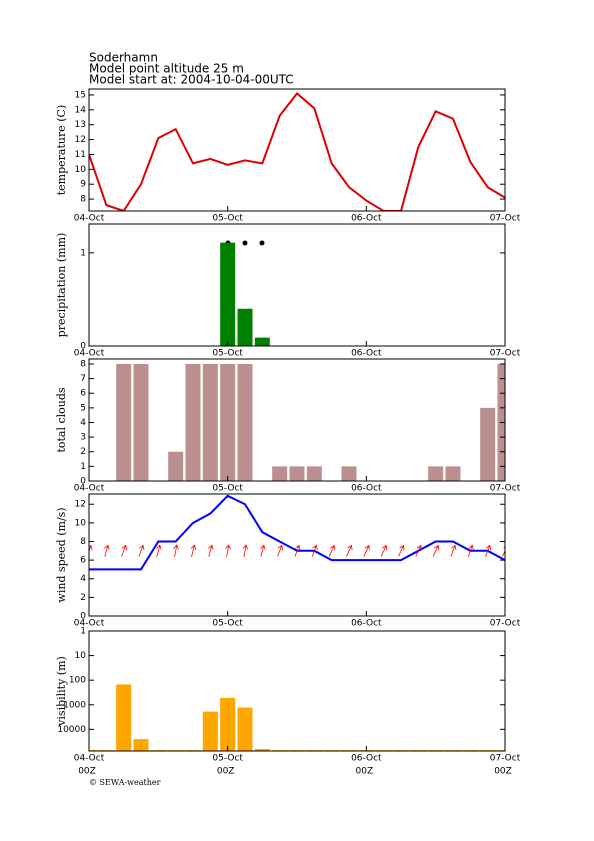 This screenshot has width=594, height=841. I want to click on y-axis-label: visibility (m), so click(61, 691).